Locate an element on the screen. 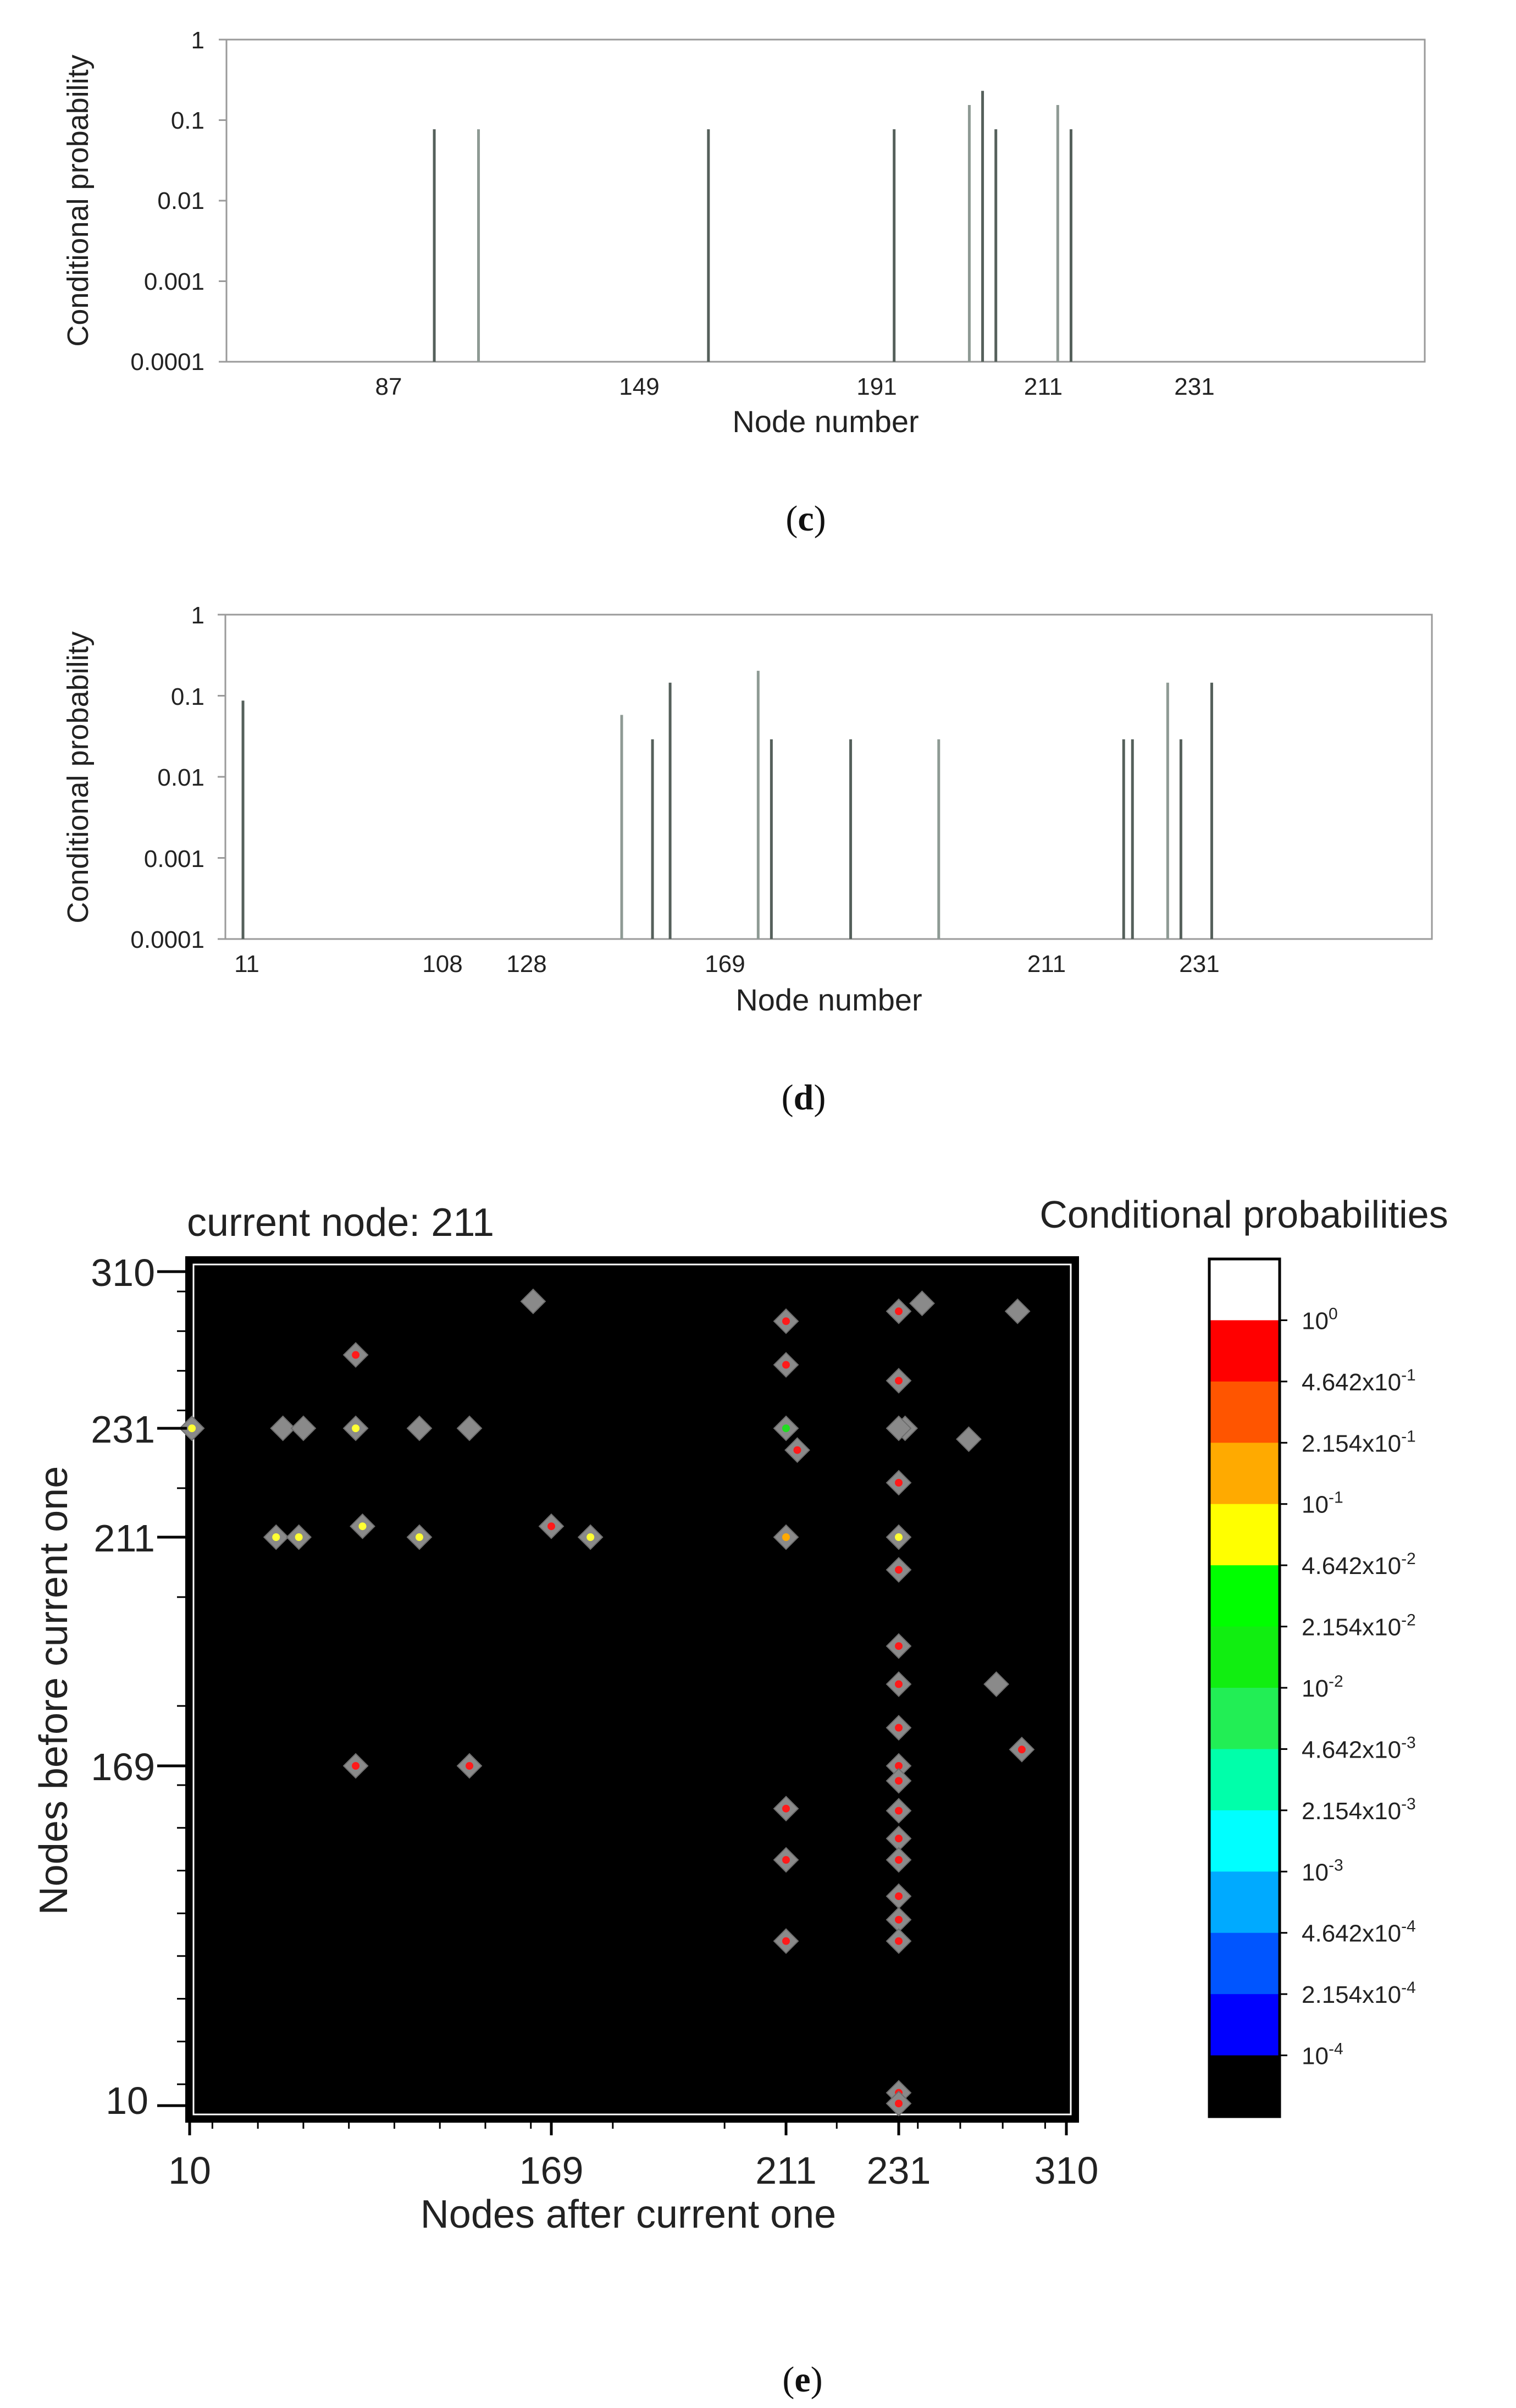 The width and height of the screenshot is (1516, 2408). heatmap-x-axis-label: Nodes after current one is located at coordinates (628, 2214).